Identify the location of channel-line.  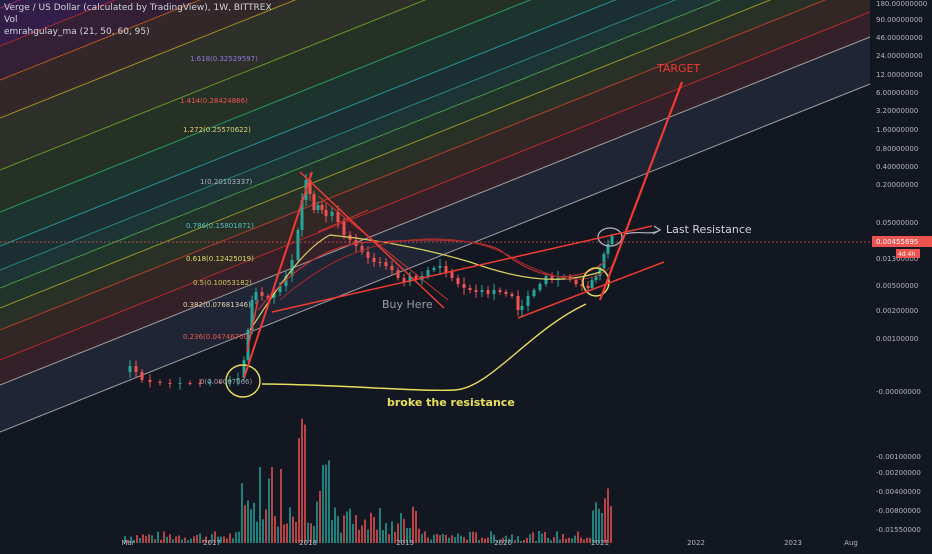
(213, 85).